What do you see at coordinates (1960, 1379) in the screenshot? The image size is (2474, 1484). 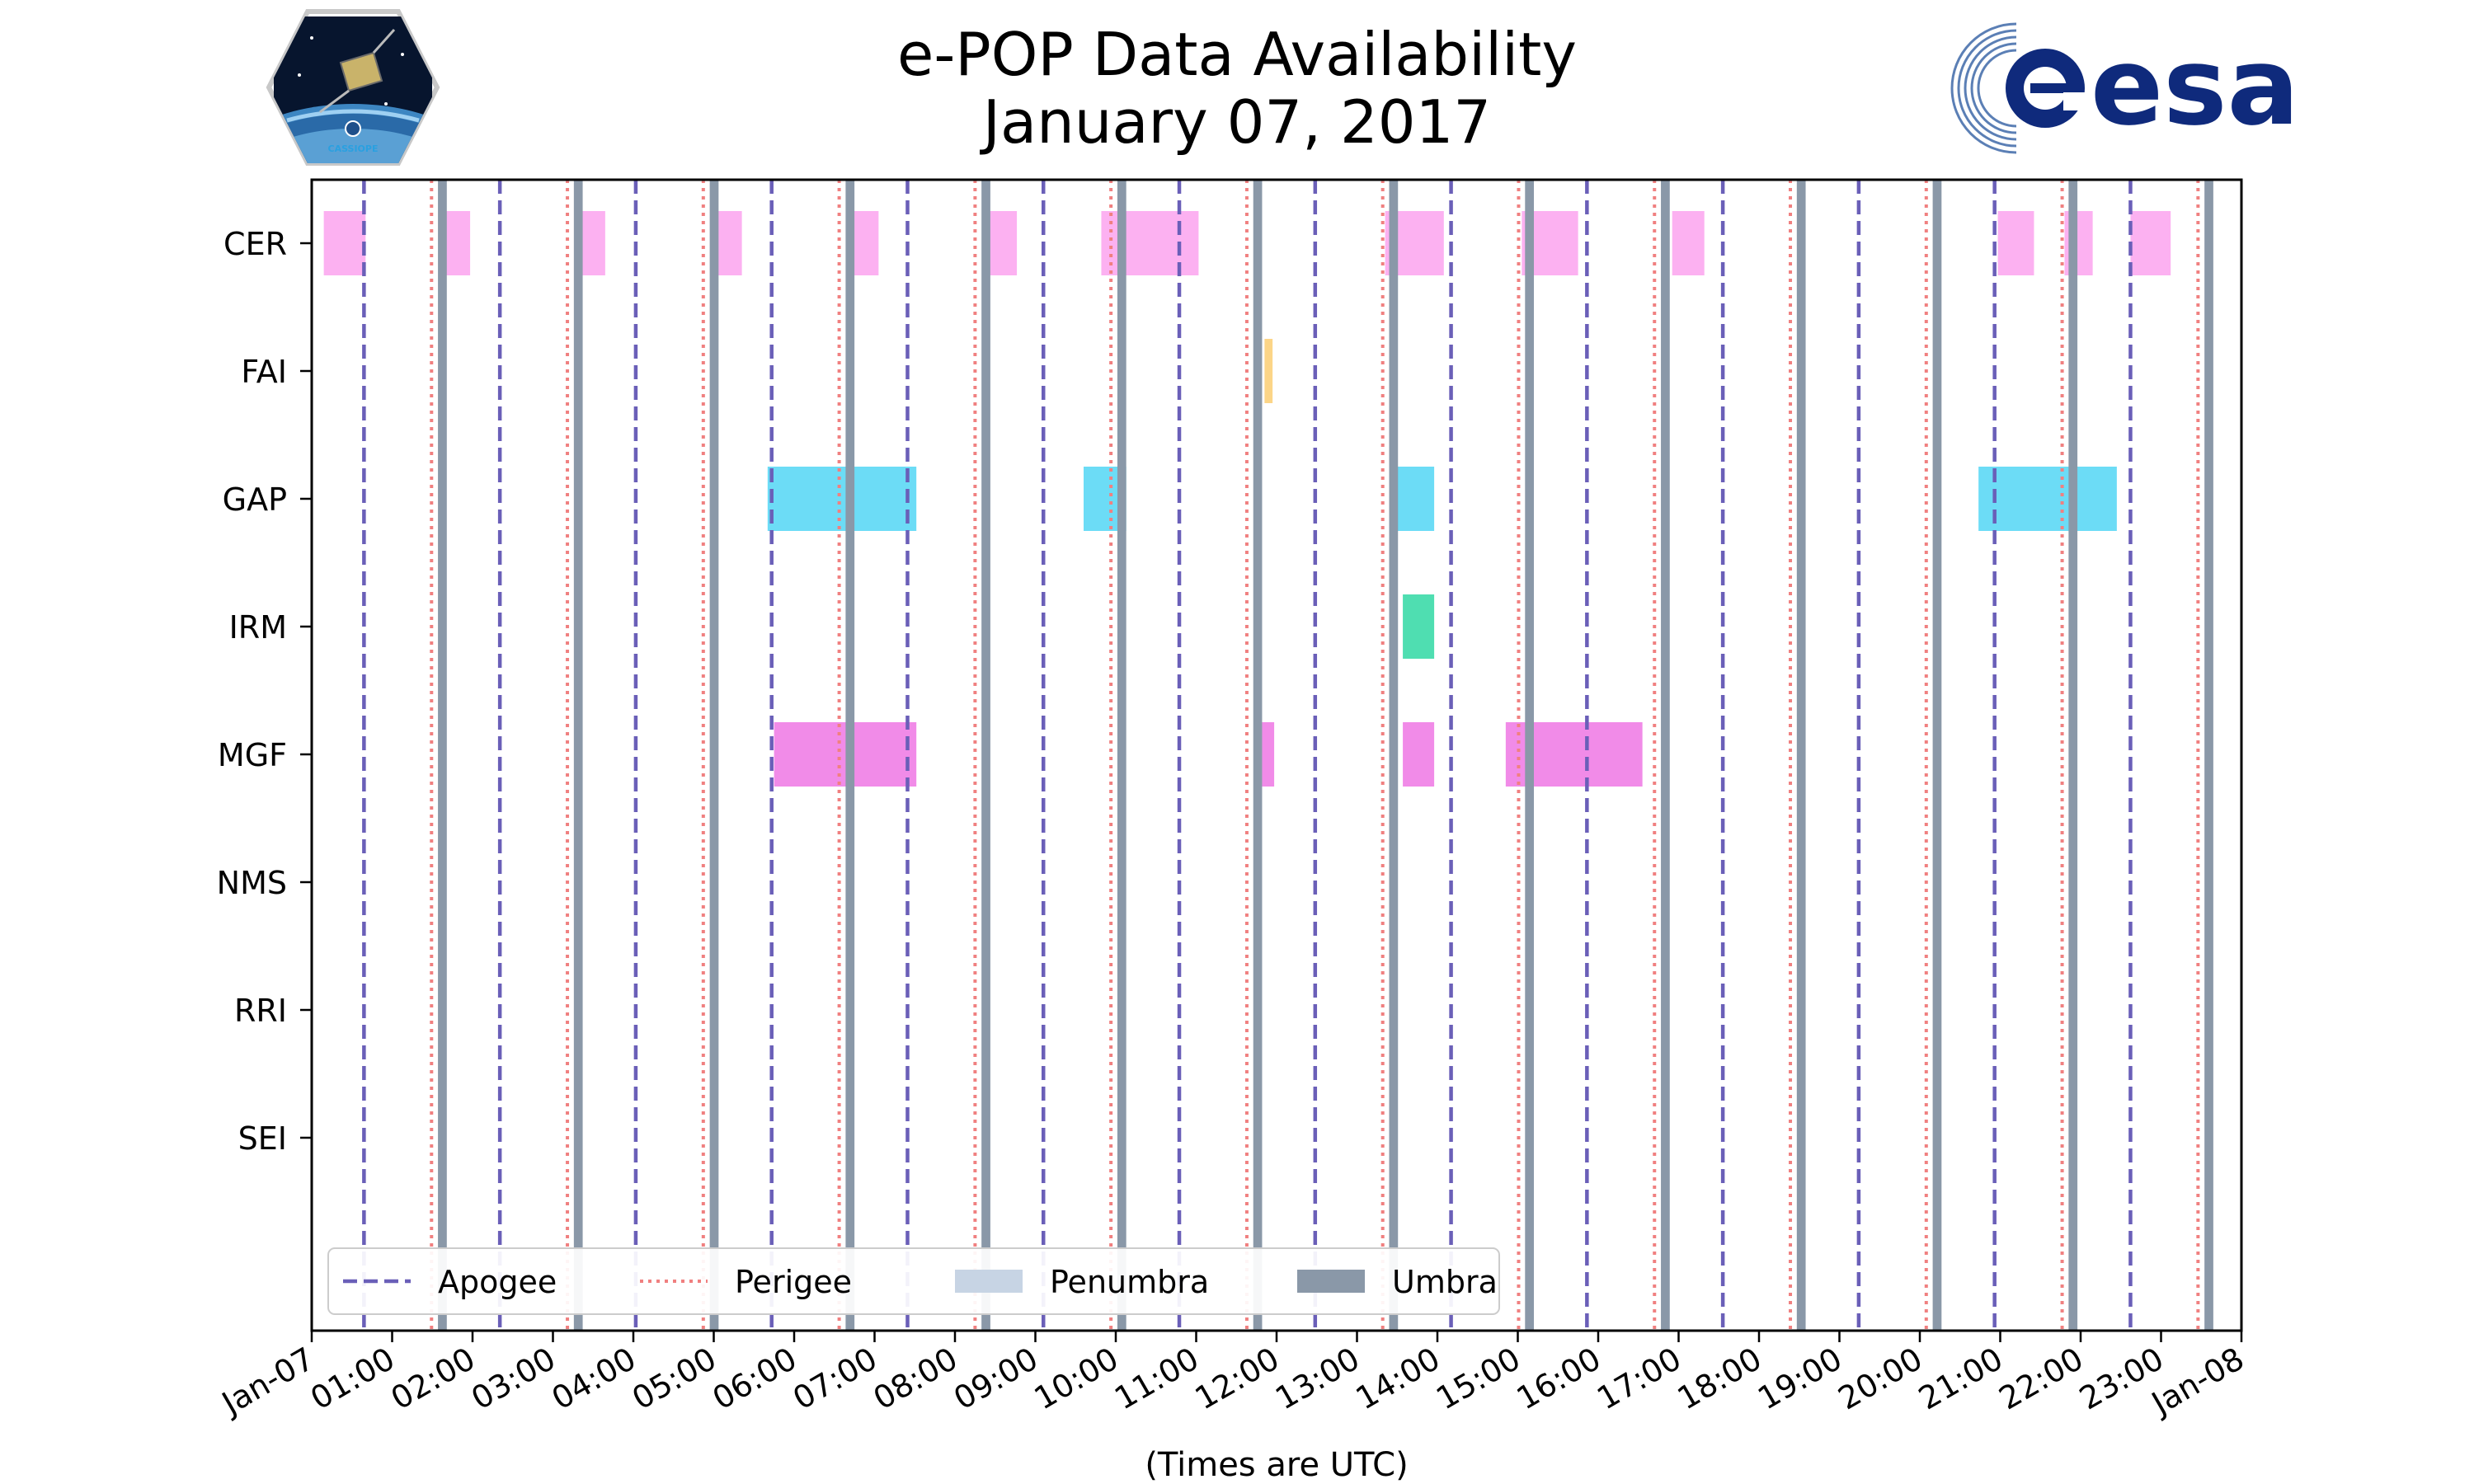 I see `x-tick-label: 21:00` at bounding box center [1960, 1379].